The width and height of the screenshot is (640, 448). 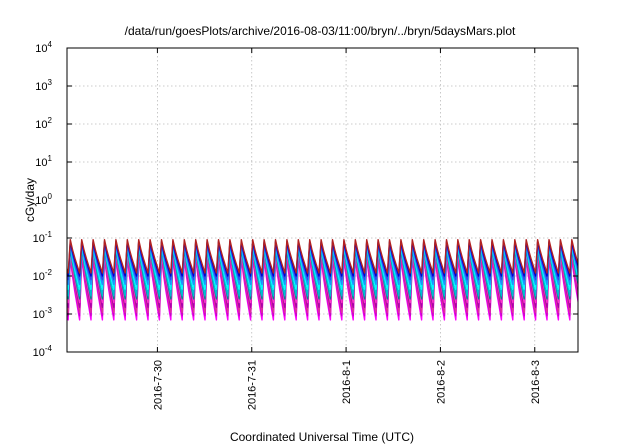 What do you see at coordinates (43, 275) in the screenshot?
I see `y-tick-label: 10⁻²` at bounding box center [43, 275].